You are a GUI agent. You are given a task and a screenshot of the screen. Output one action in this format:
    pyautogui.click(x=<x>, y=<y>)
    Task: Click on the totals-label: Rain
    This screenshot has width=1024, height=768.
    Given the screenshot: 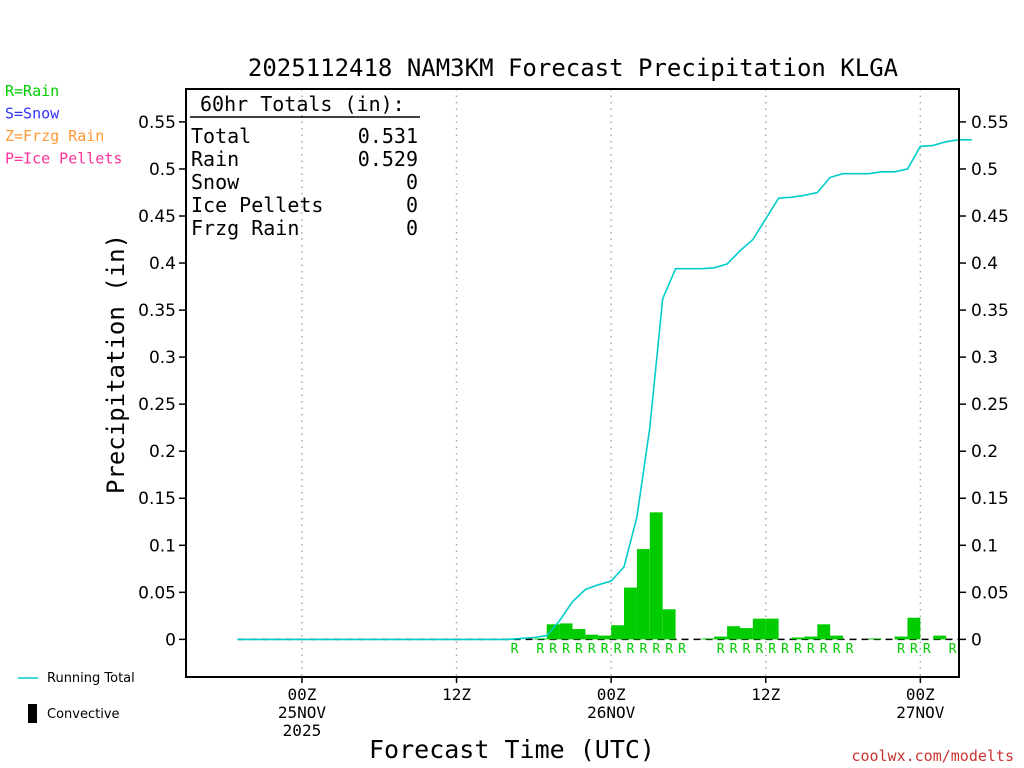 What is the action you would take?
    pyautogui.click(x=215, y=159)
    